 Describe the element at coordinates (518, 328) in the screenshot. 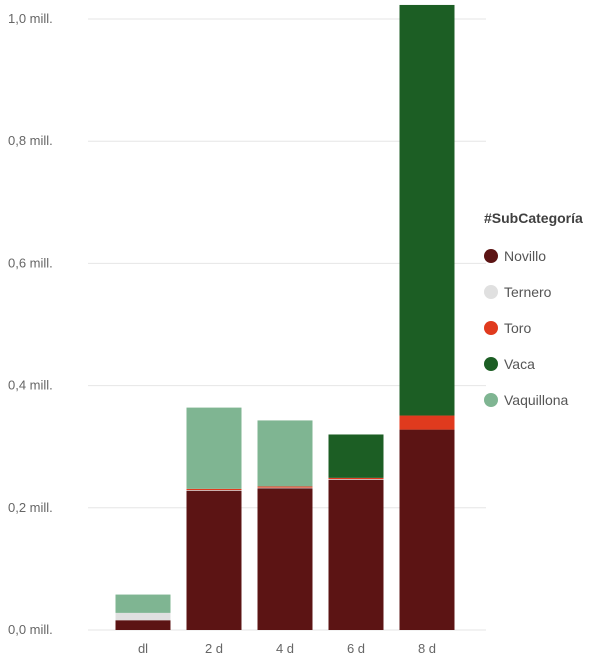

I see `legend-label: Toro` at that location.